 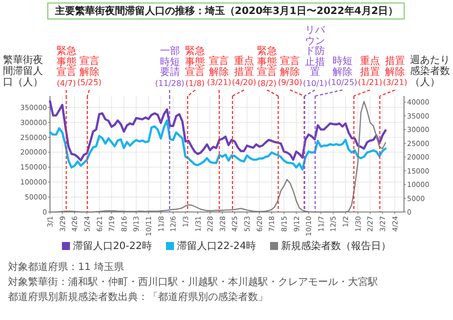 I want to click on ref-line-label: 重点措置(1/21), so click(x=370, y=72).